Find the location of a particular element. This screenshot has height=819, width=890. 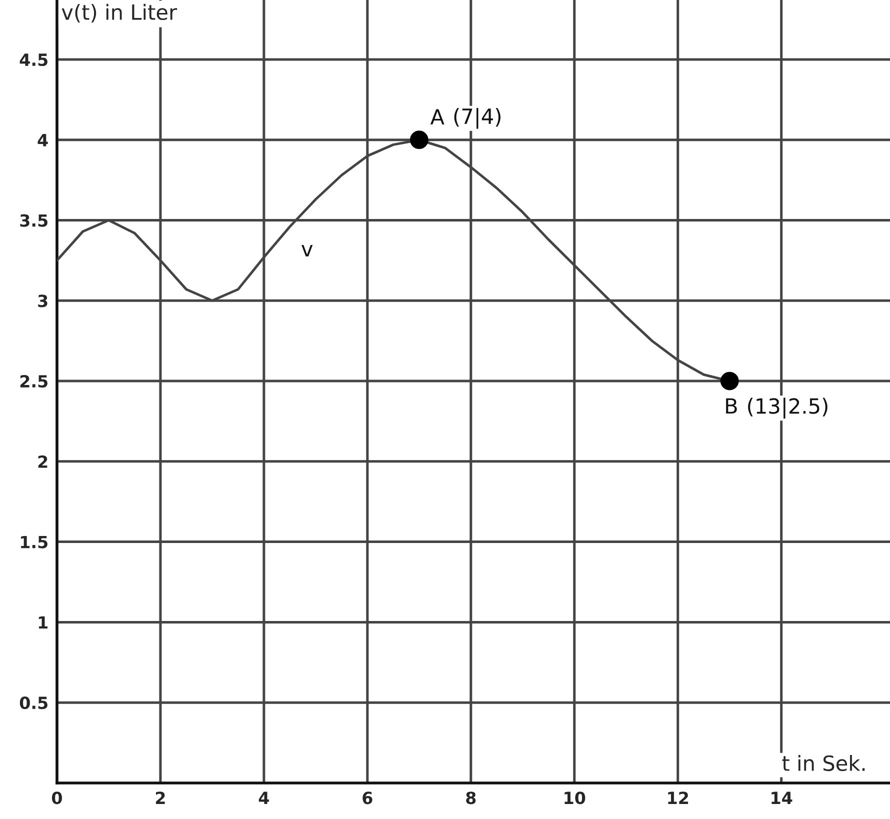

annotation: B is located at coordinates (731, 406).